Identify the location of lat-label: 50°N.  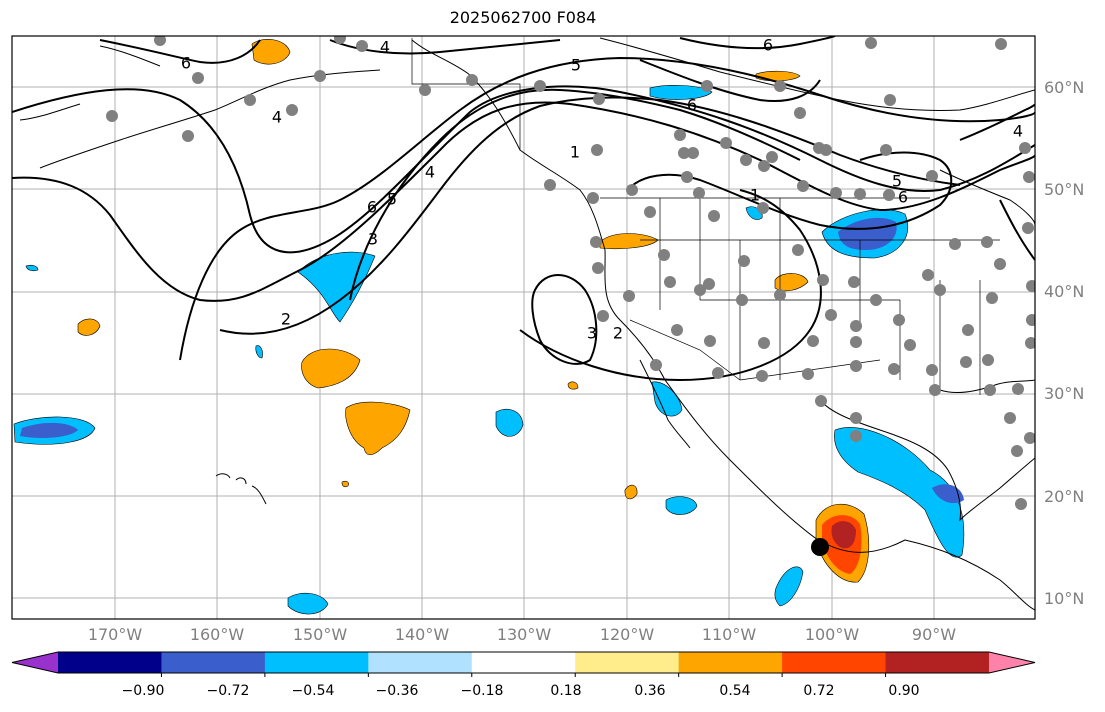
(1064, 189).